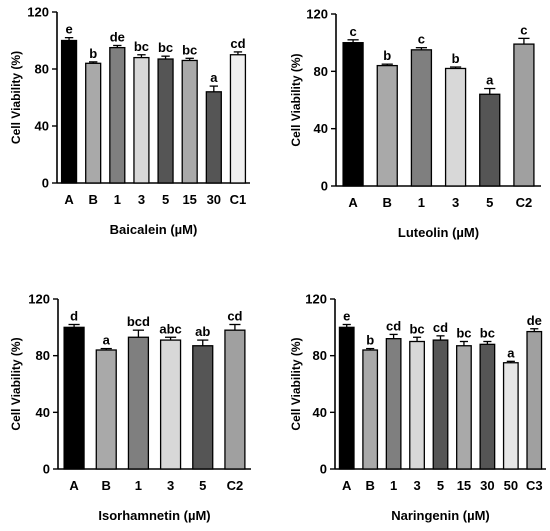 This screenshot has height=531, width=550. Describe the element at coordinates (511, 485) in the screenshot. I see `x-tick-label: 50` at that location.